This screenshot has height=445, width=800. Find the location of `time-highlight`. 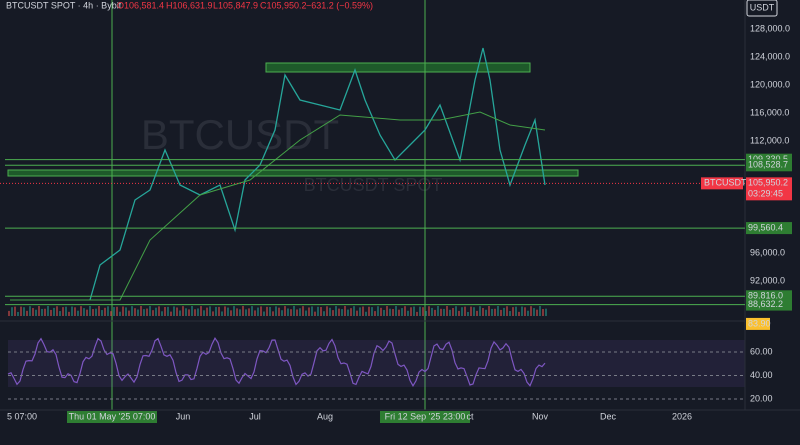

time-highlight is located at coordinates (425, 417).